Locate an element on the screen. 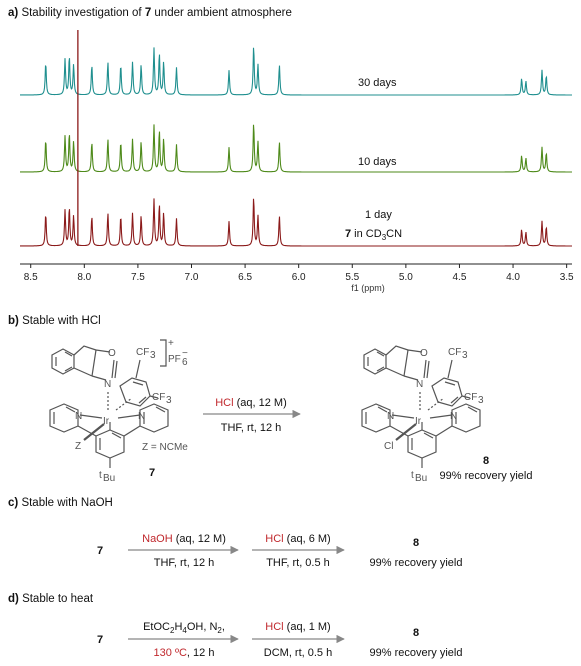 This screenshot has height=666, width=581. spectrum-label-10-days: 10 days is located at coordinates (377, 162).